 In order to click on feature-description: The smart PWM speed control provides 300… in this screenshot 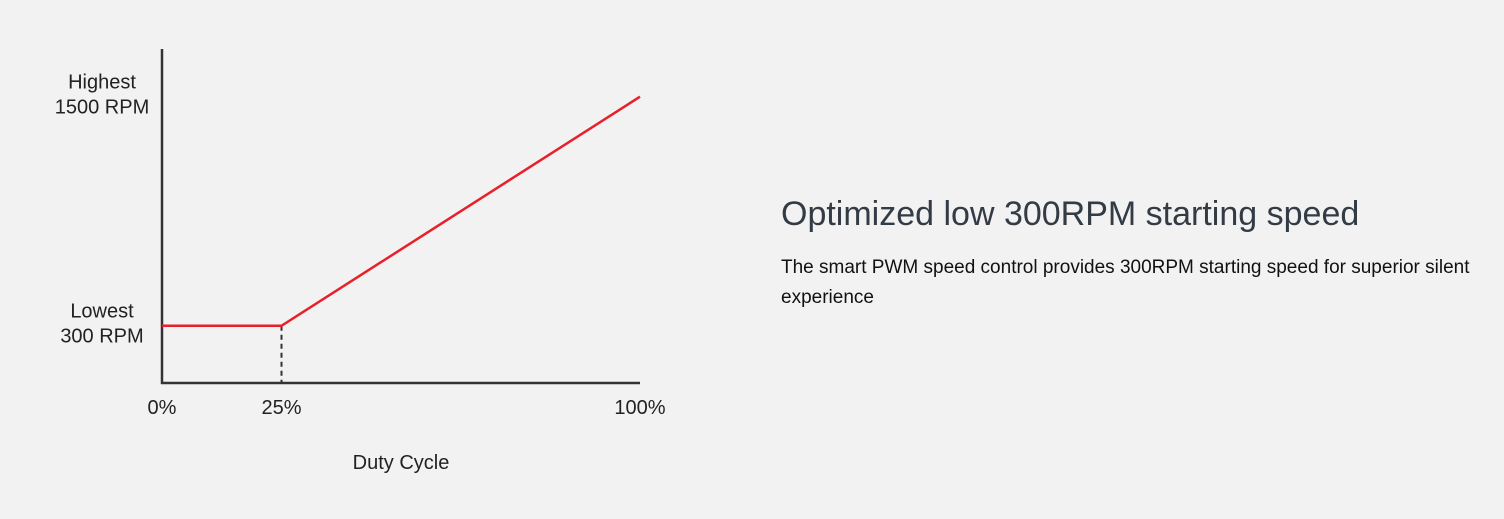, I will do `click(1125, 282)`.